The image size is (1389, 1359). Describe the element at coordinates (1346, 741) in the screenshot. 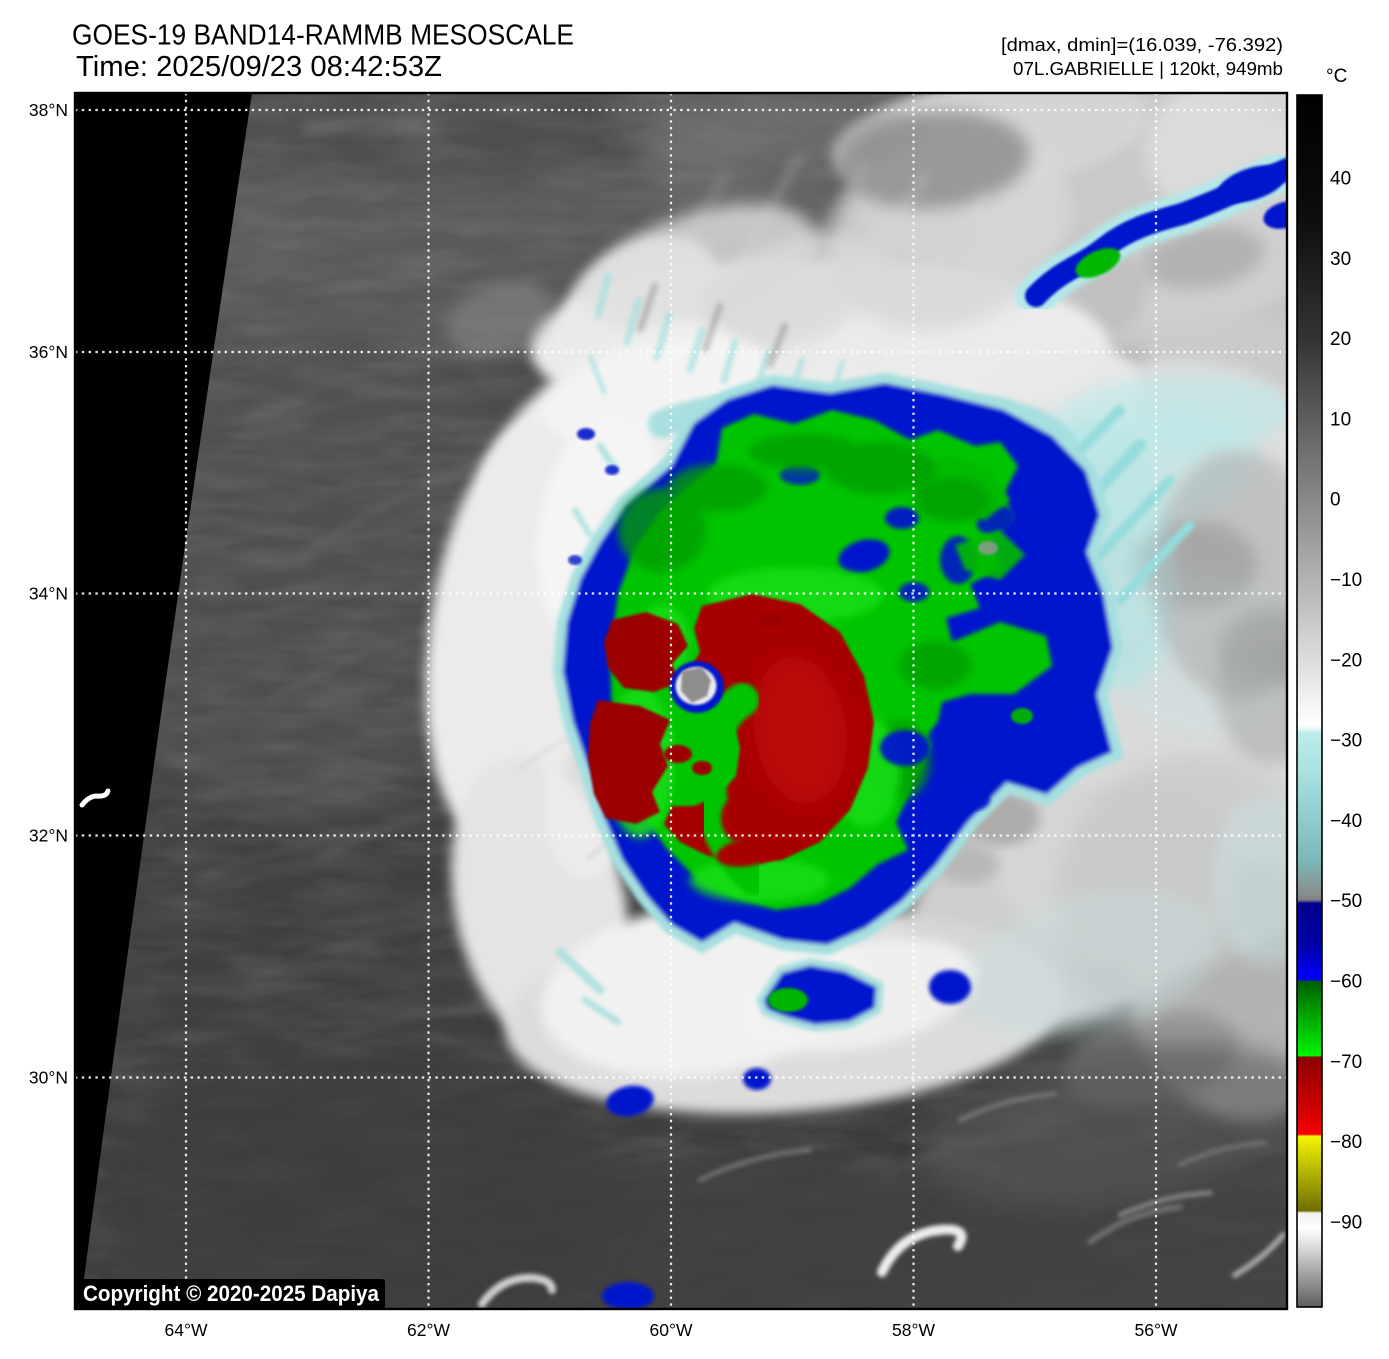

I see `svg-text: −30` at that location.